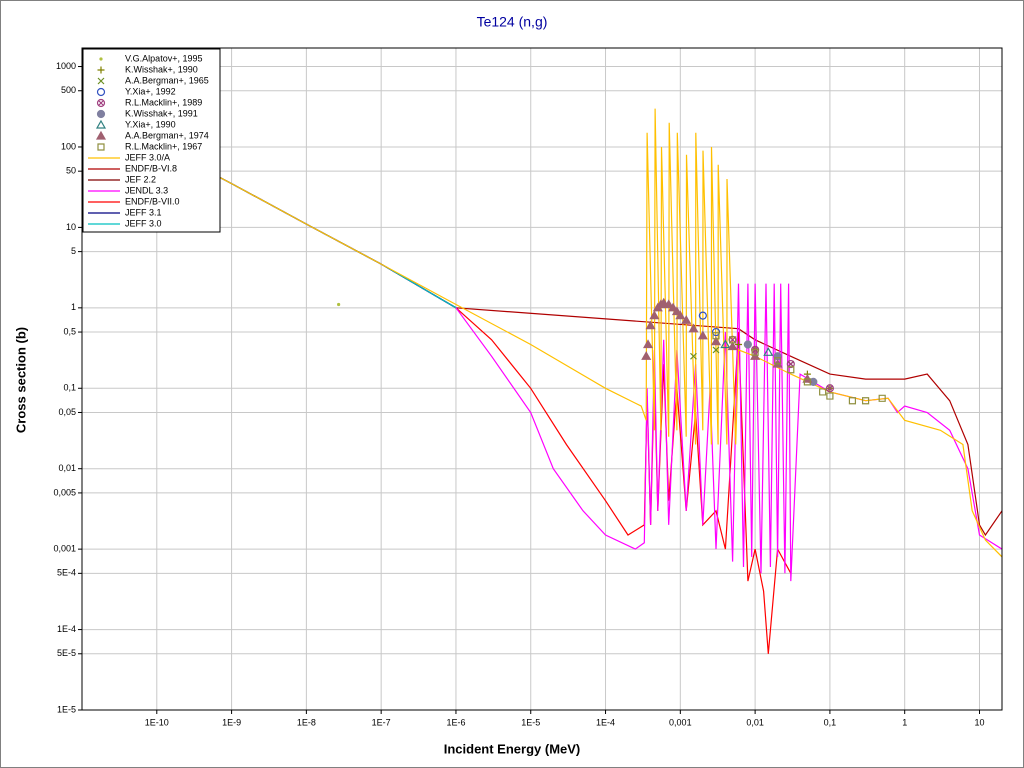  I want to click on legend-label: JEFF 3.0/A, so click(147, 157).